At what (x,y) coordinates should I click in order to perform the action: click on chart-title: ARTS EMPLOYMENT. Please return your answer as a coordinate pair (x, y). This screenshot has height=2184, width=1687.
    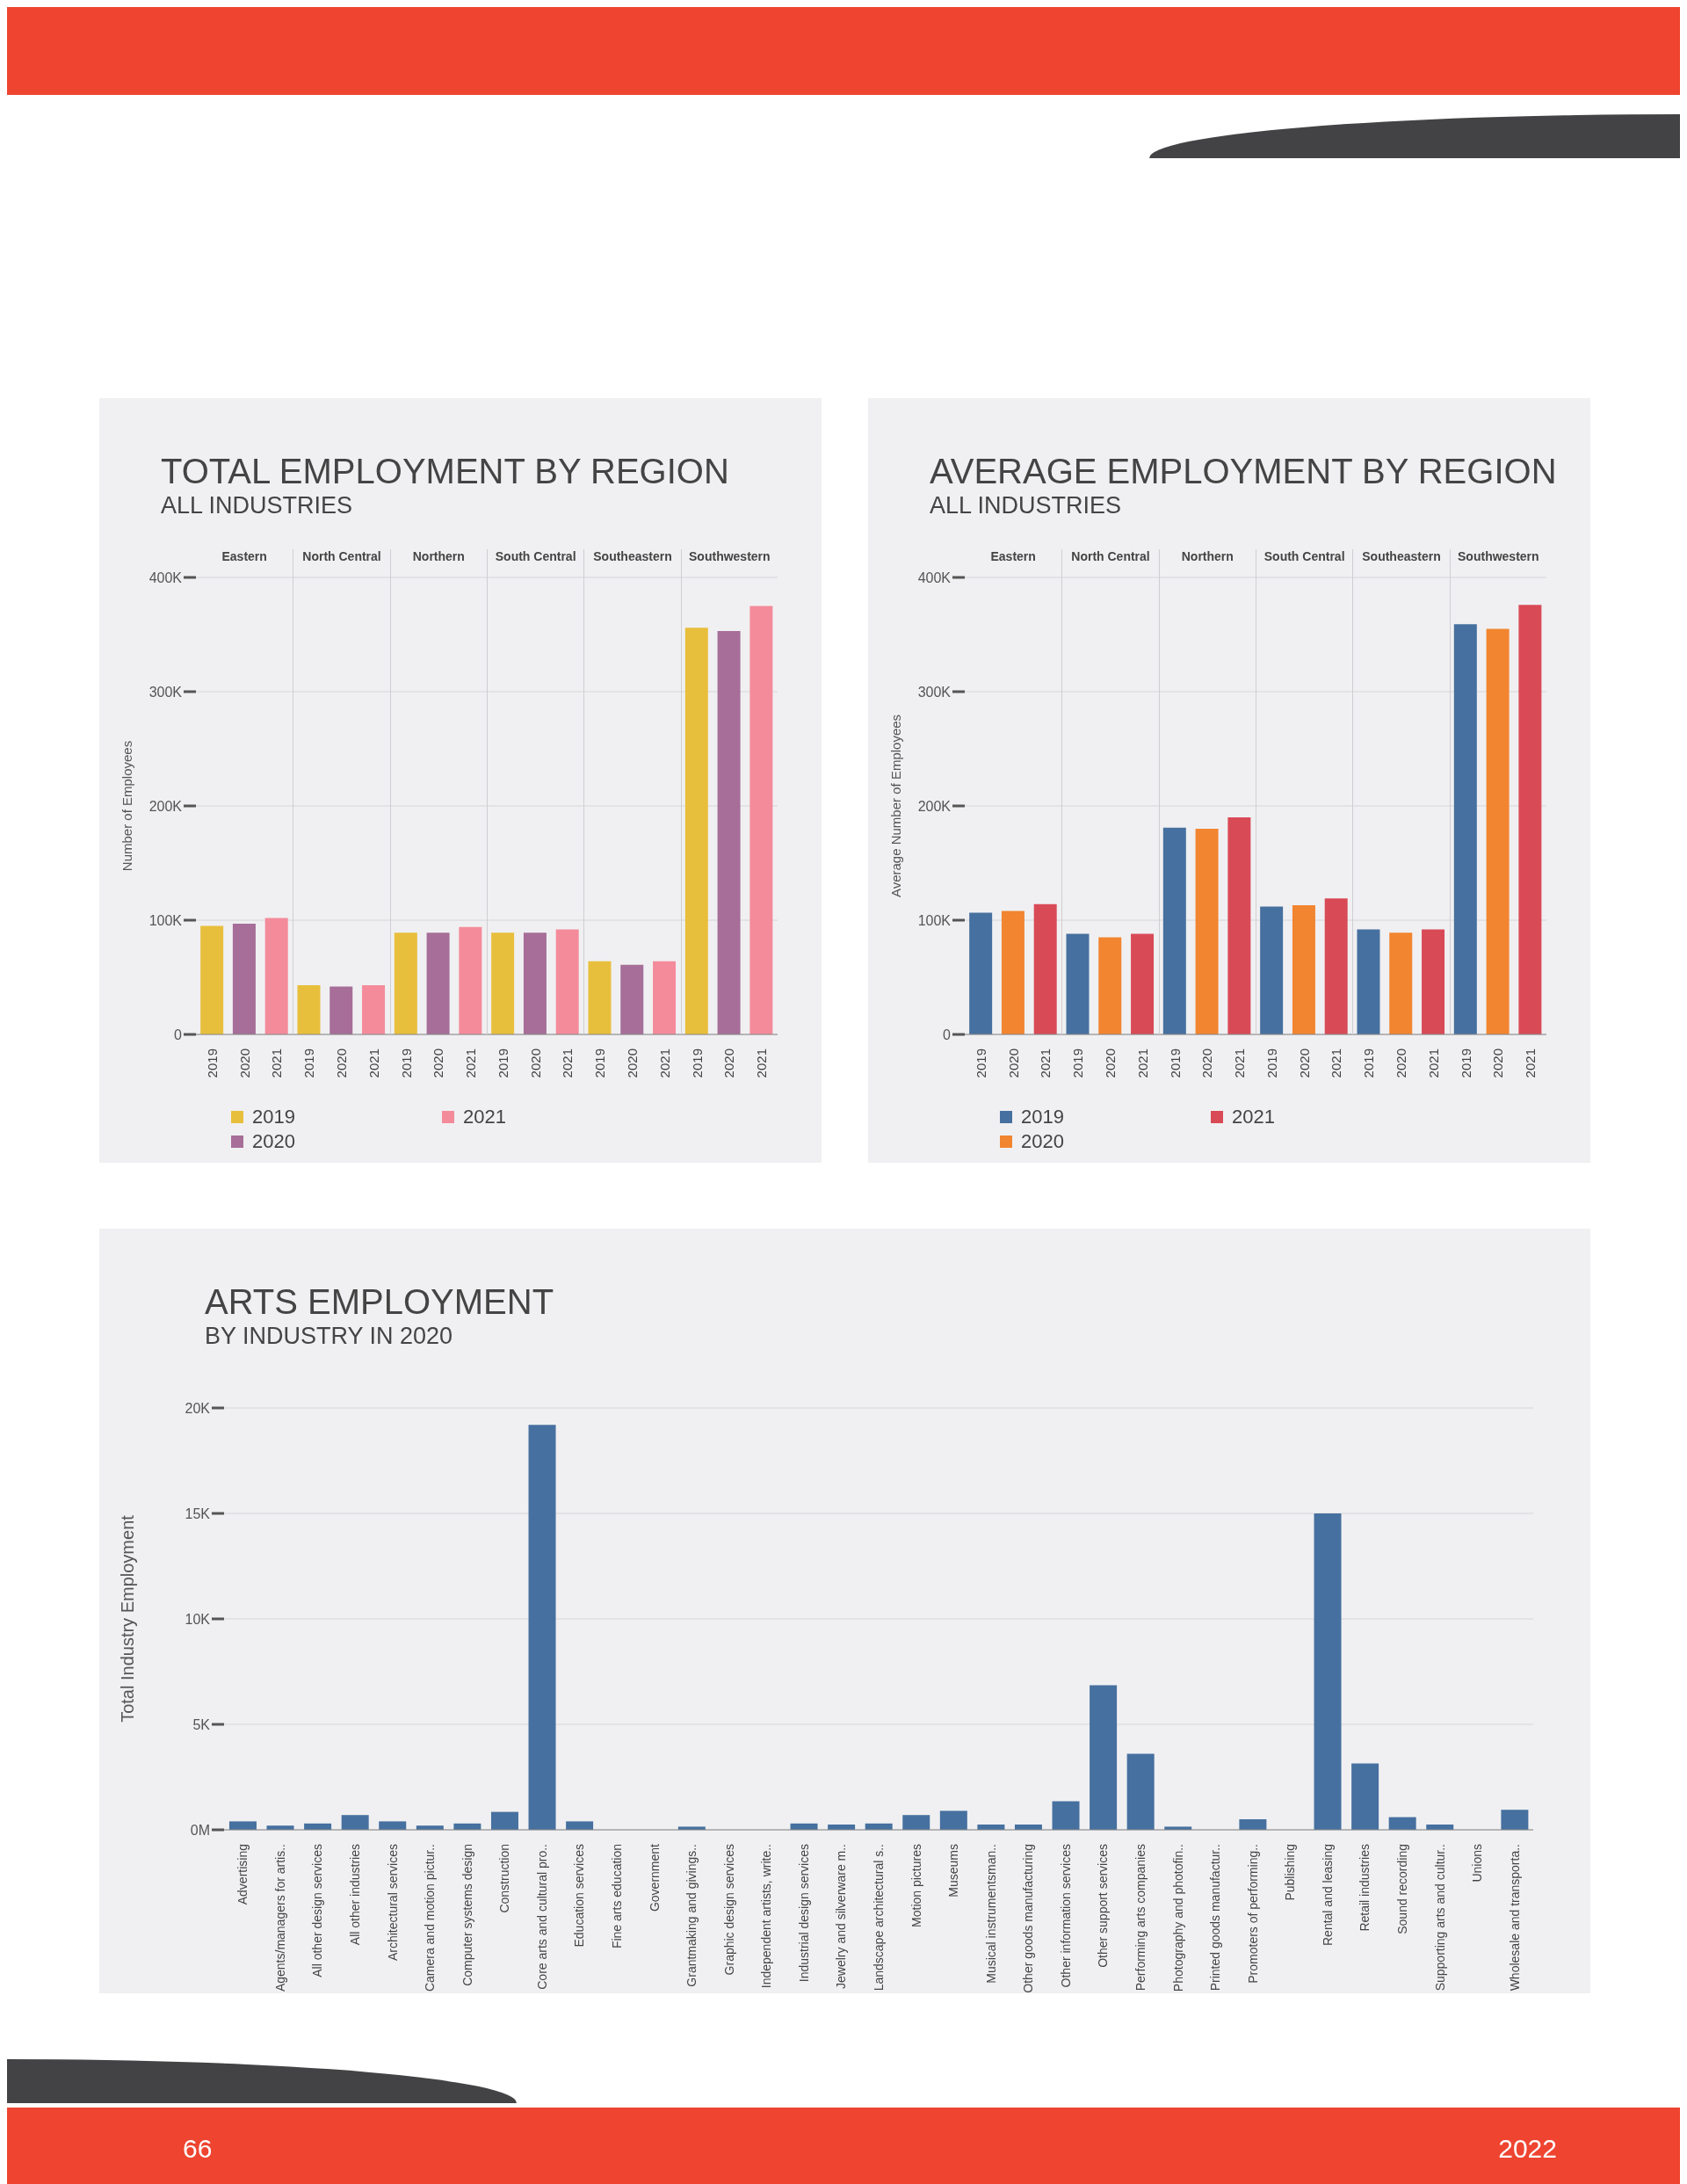
    Looking at the image, I should click on (379, 1301).